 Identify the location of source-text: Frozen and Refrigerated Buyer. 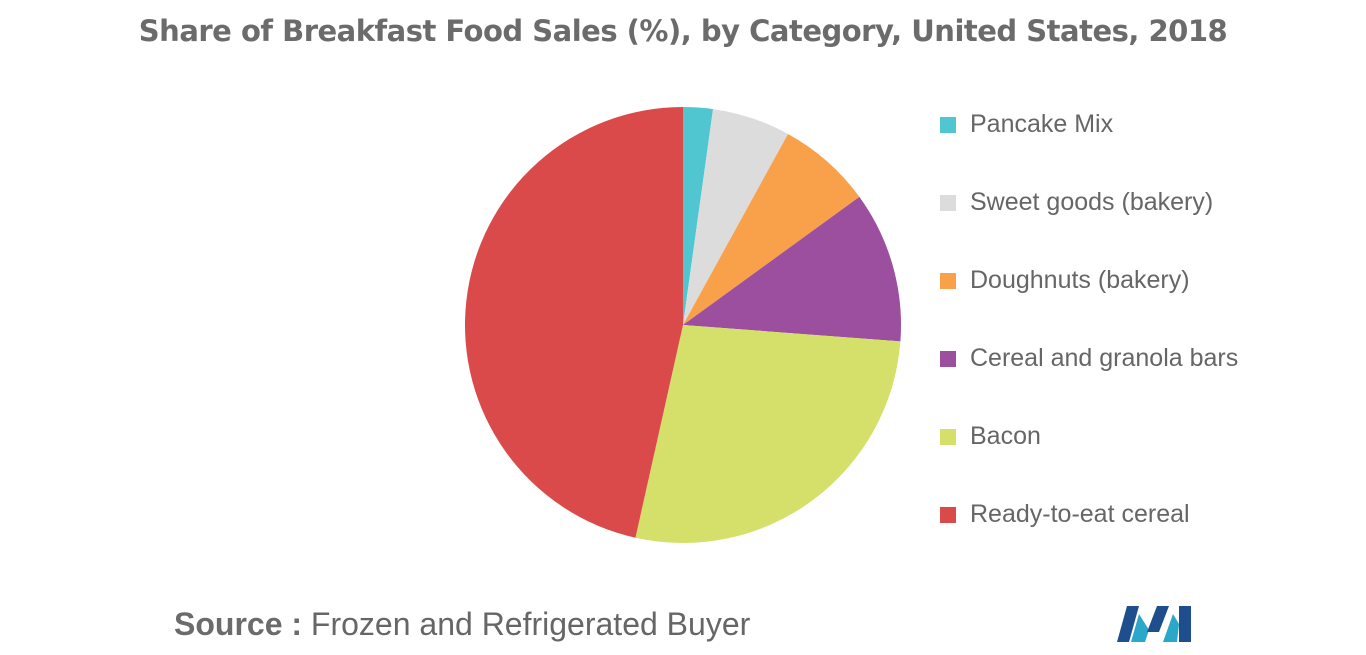
(530, 624).